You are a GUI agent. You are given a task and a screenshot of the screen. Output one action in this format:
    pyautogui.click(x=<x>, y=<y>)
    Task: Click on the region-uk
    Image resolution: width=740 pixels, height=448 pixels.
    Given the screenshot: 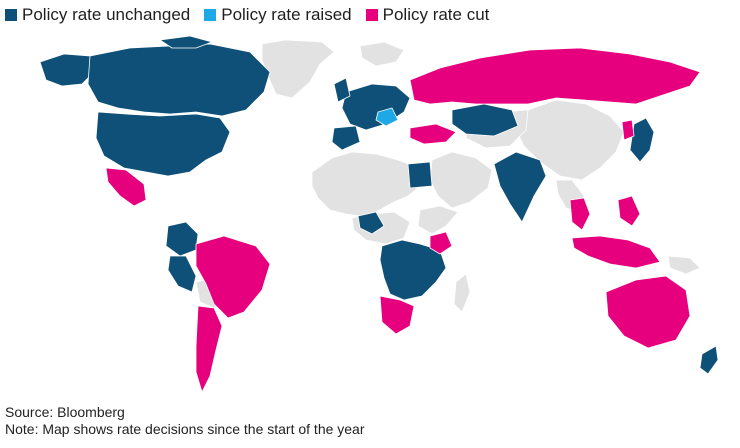 What is the action you would take?
    pyautogui.click(x=342, y=90)
    